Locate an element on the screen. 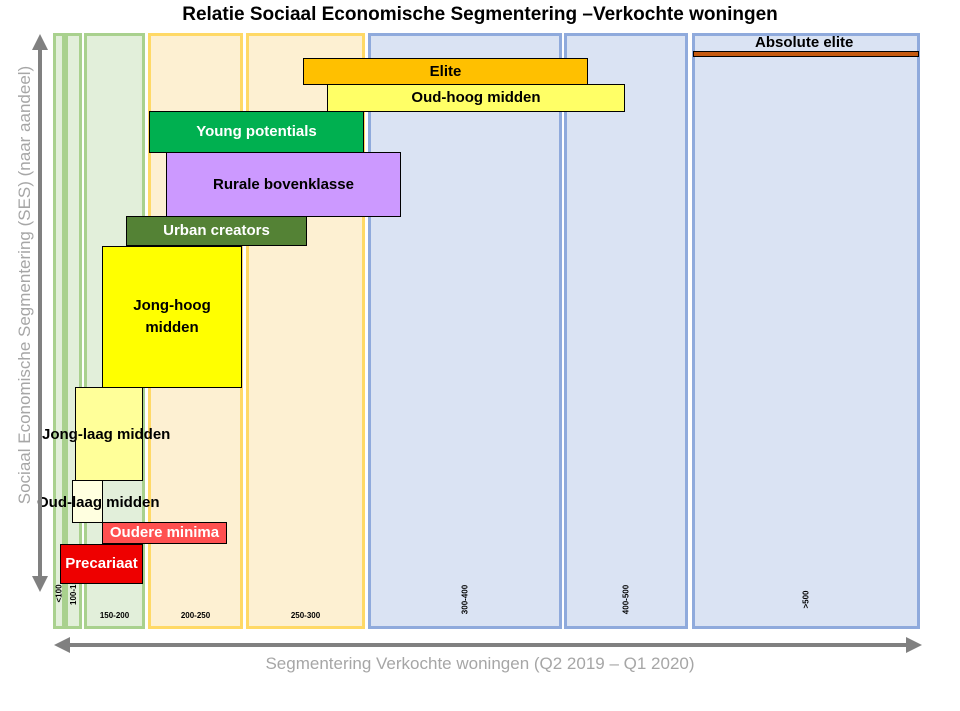  segment-rurale-bovenklasse: Rurale bovenklasse is located at coordinates (283, 184).